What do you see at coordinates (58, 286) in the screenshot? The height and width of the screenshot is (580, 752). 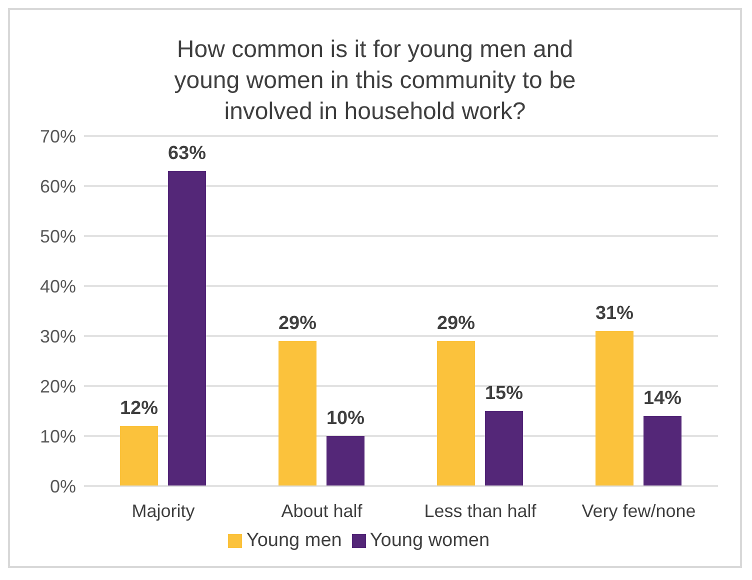 I see `y-tick-label: 40%` at bounding box center [58, 286].